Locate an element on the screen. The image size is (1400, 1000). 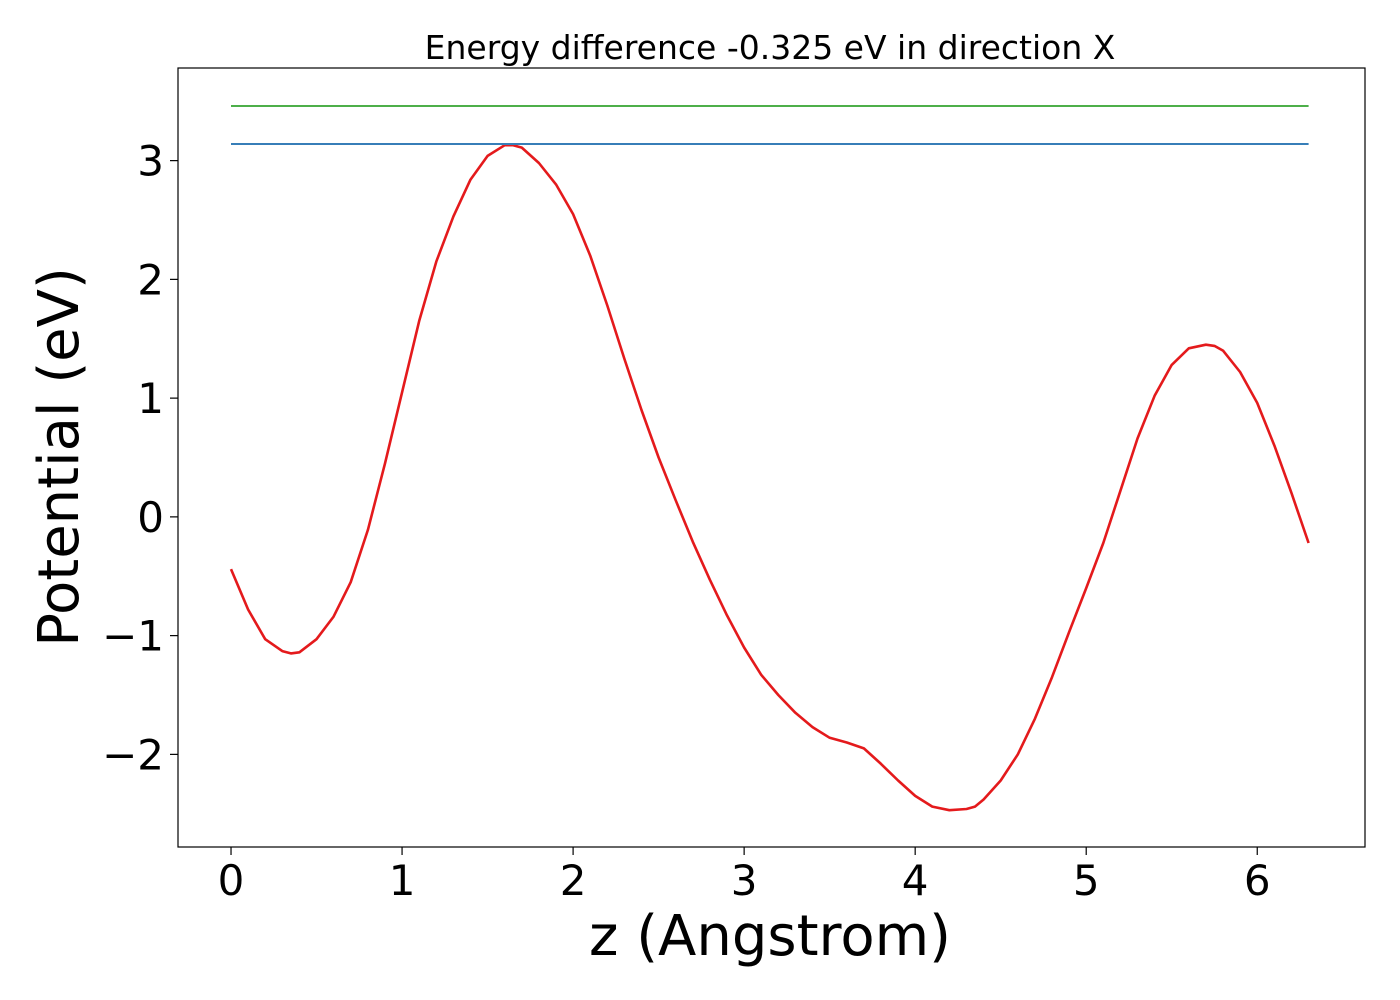
y-tick-label: −2 is located at coordinates (133, 754).